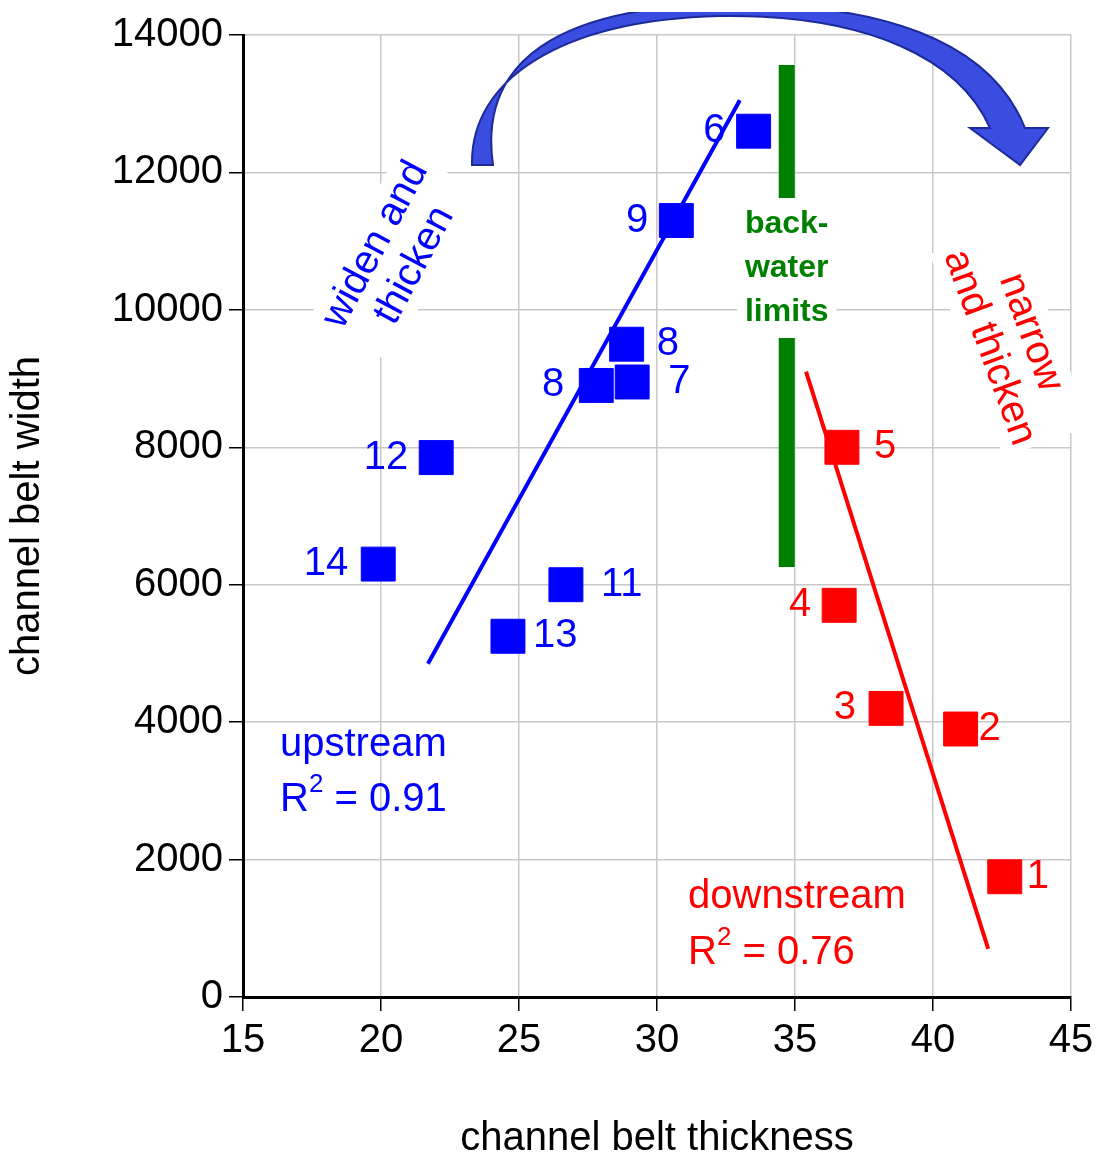 Image resolution: width=1105 pixels, height=1167 pixels. I want to click on y-tick-label: 8000, so click(178, 444).